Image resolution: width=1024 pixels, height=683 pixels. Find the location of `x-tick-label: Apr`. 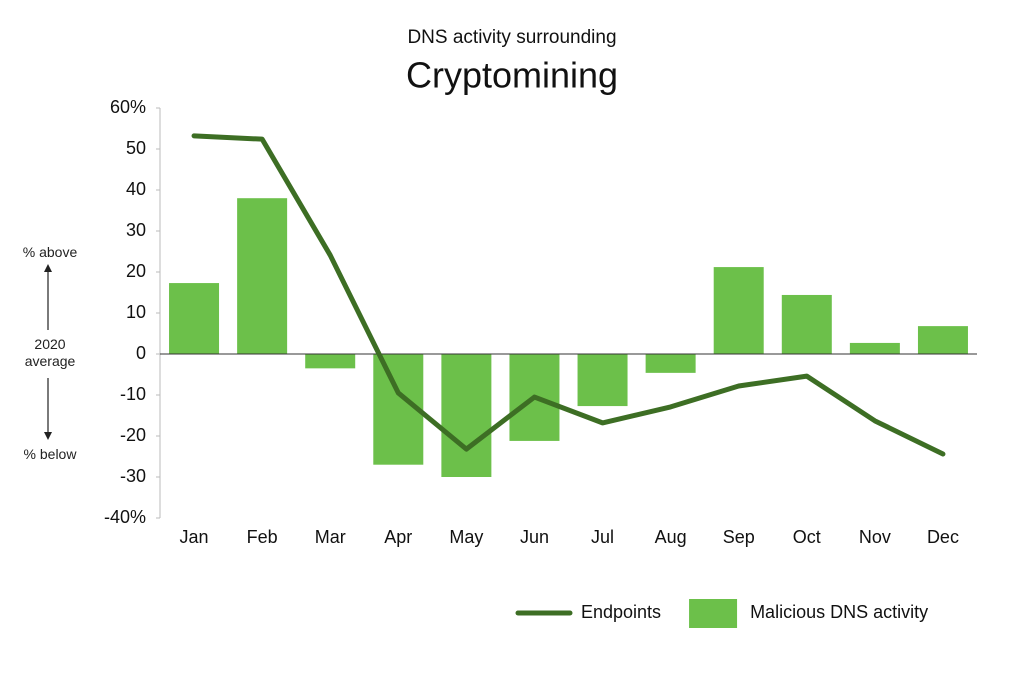

x-tick-label: Apr is located at coordinates (398, 537).